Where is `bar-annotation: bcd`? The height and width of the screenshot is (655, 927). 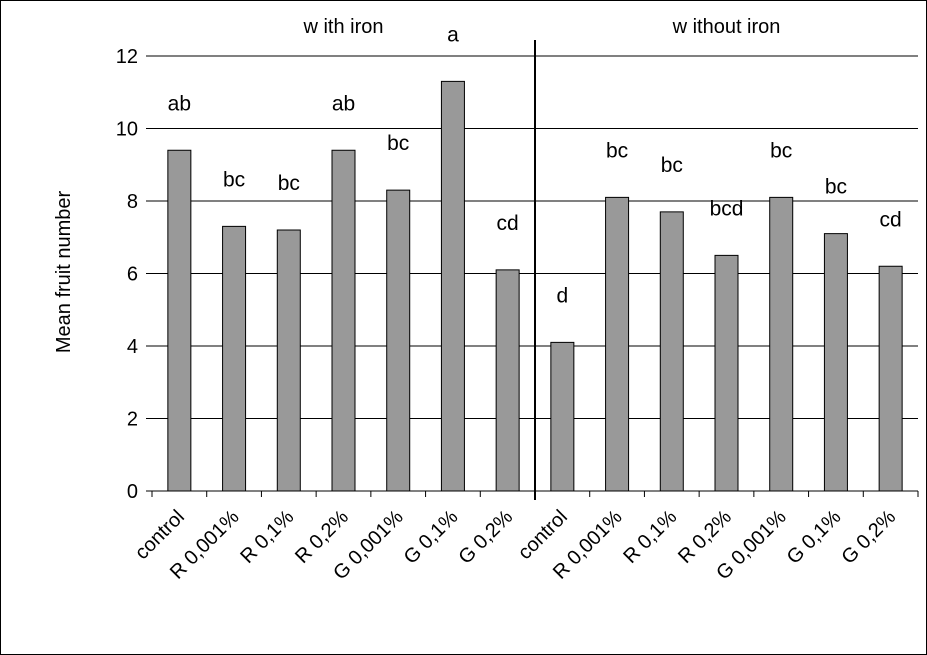
bar-annotation: bcd is located at coordinates (727, 208).